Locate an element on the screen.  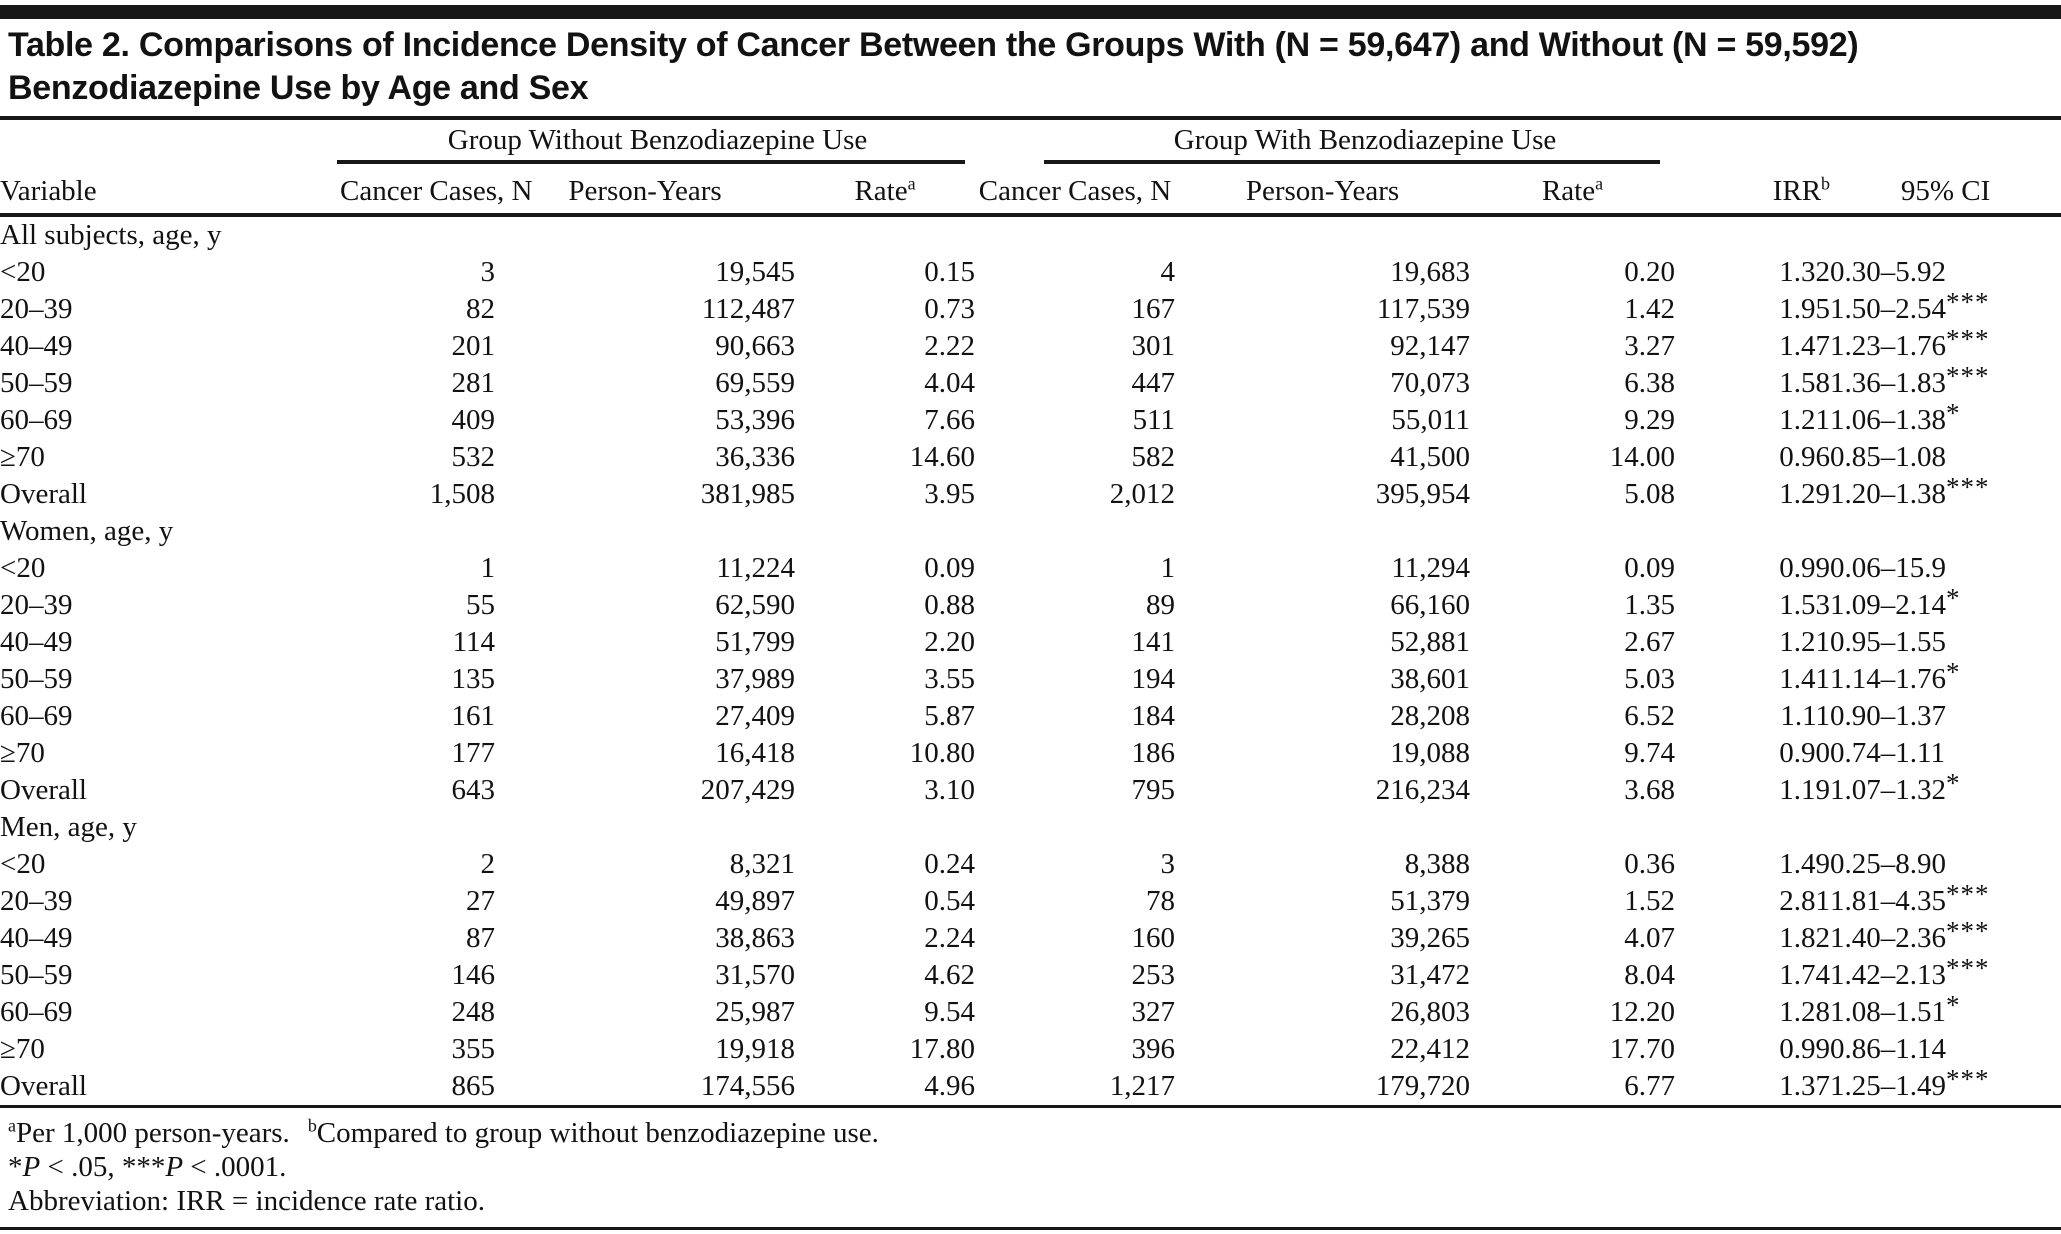
wo-cases-value: 55 is located at coordinates (480, 605).